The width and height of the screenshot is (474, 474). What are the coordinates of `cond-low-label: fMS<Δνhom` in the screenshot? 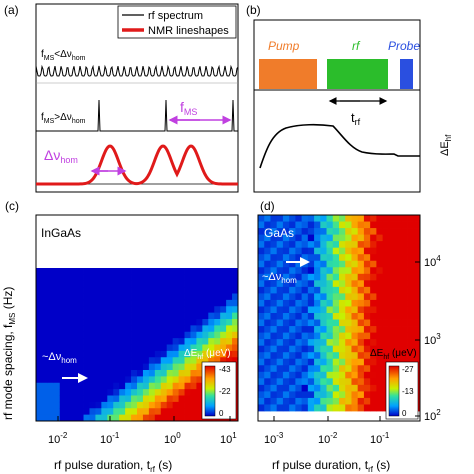 It's located at (63, 55).